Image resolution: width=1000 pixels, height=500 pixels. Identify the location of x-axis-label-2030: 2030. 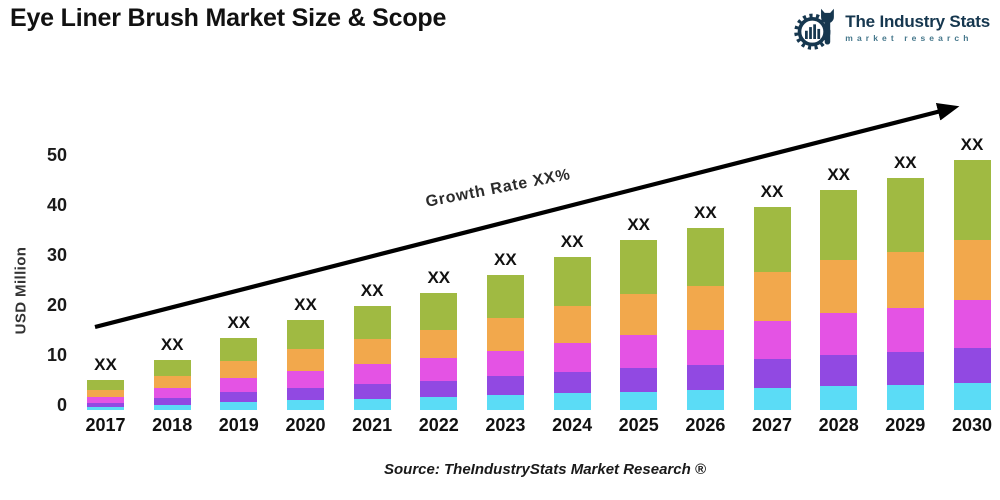
(972, 425).